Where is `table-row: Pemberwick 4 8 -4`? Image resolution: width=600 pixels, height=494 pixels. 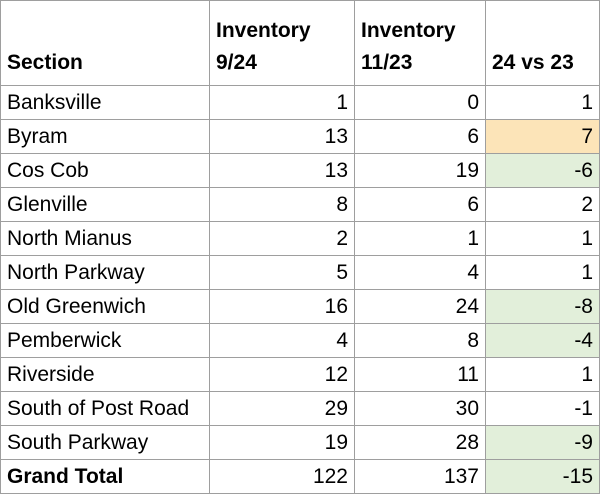
table-row: Pemberwick 4 8 -4 is located at coordinates (300, 340).